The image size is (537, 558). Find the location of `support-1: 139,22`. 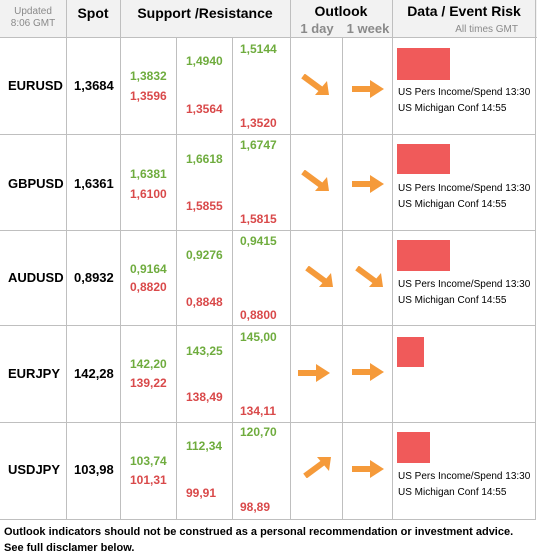

support-1: 139,22 is located at coordinates (148, 383).